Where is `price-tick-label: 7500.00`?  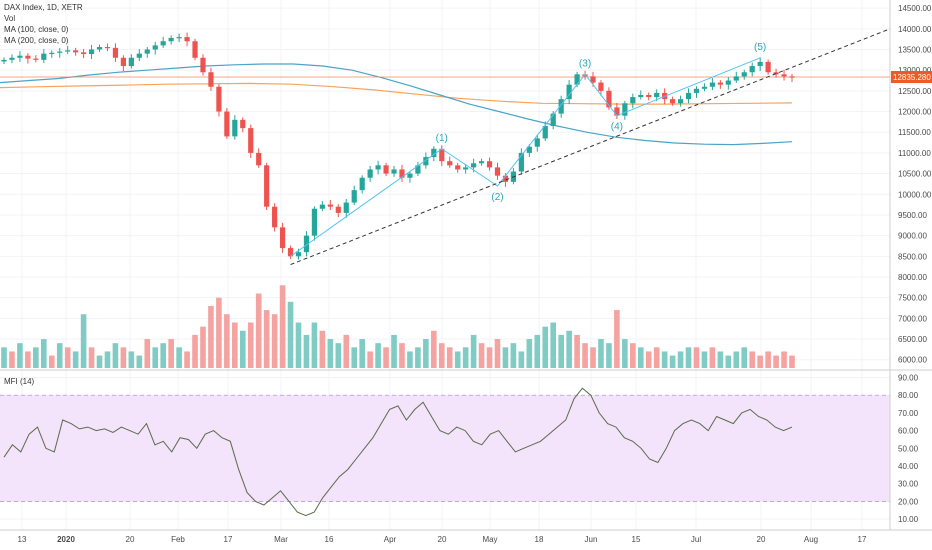
price-tick-label: 7500.00 is located at coordinates (912, 298).